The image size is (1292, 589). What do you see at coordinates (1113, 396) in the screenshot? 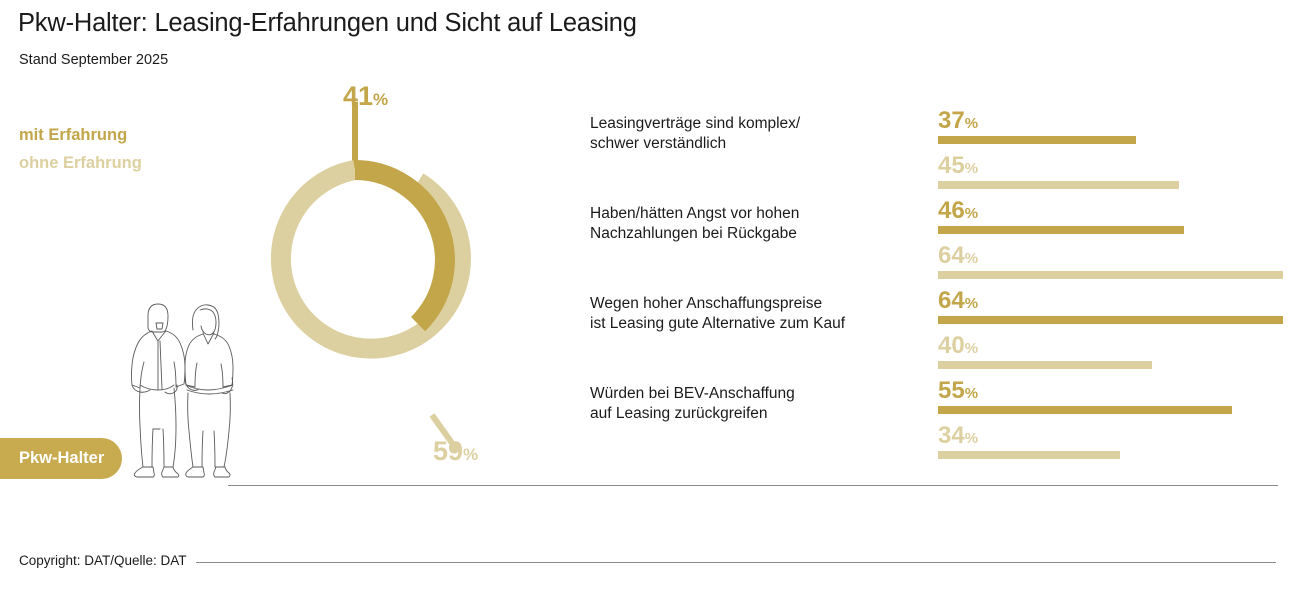
I see `bar-row: 55%` at bounding box center [1113, 396].